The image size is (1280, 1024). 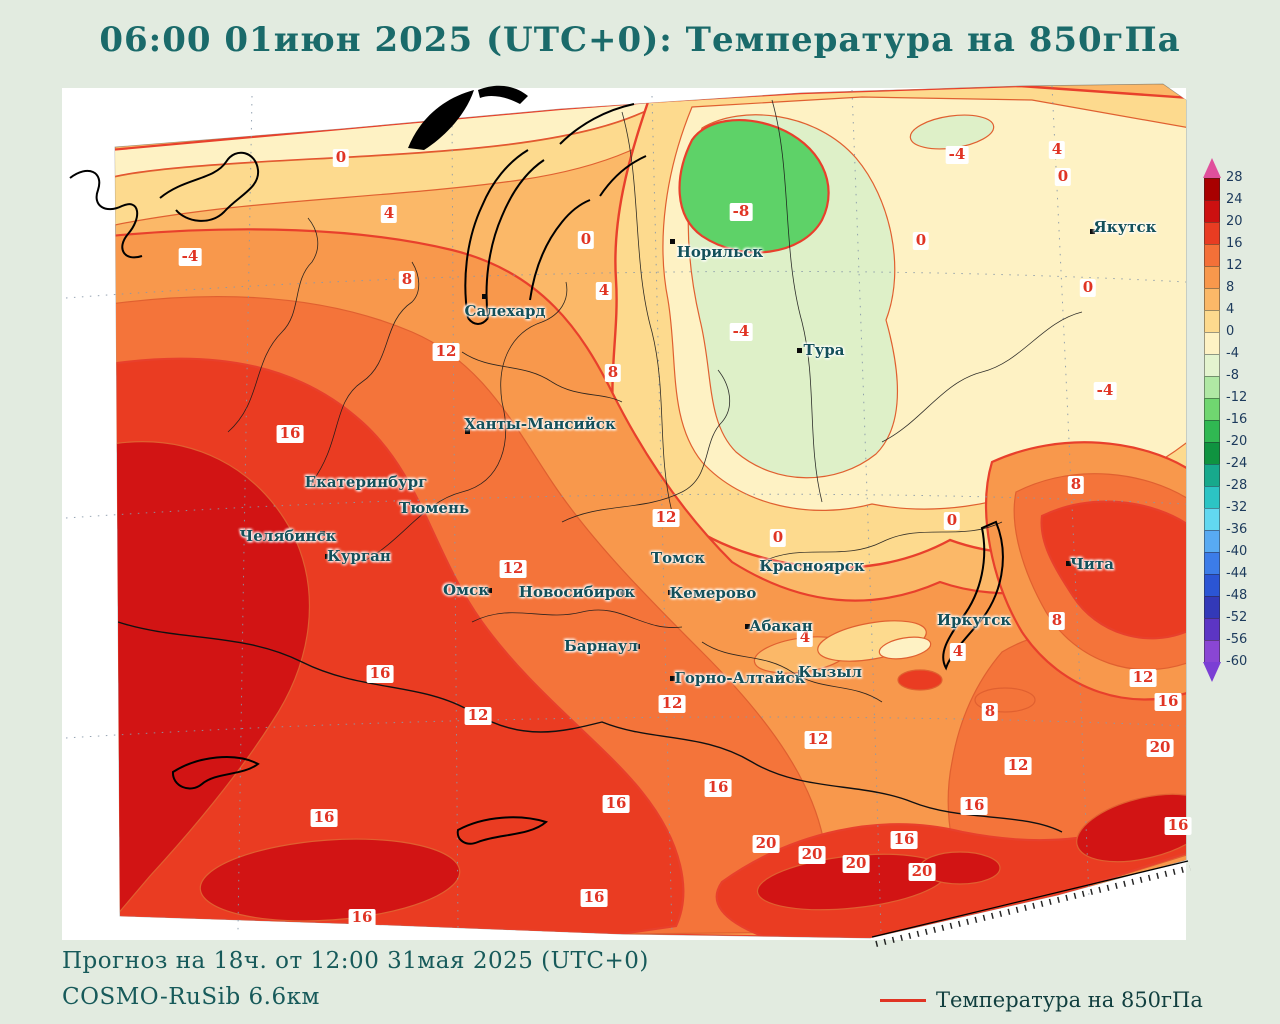 I want to click on island, so click(x=468, y=117).